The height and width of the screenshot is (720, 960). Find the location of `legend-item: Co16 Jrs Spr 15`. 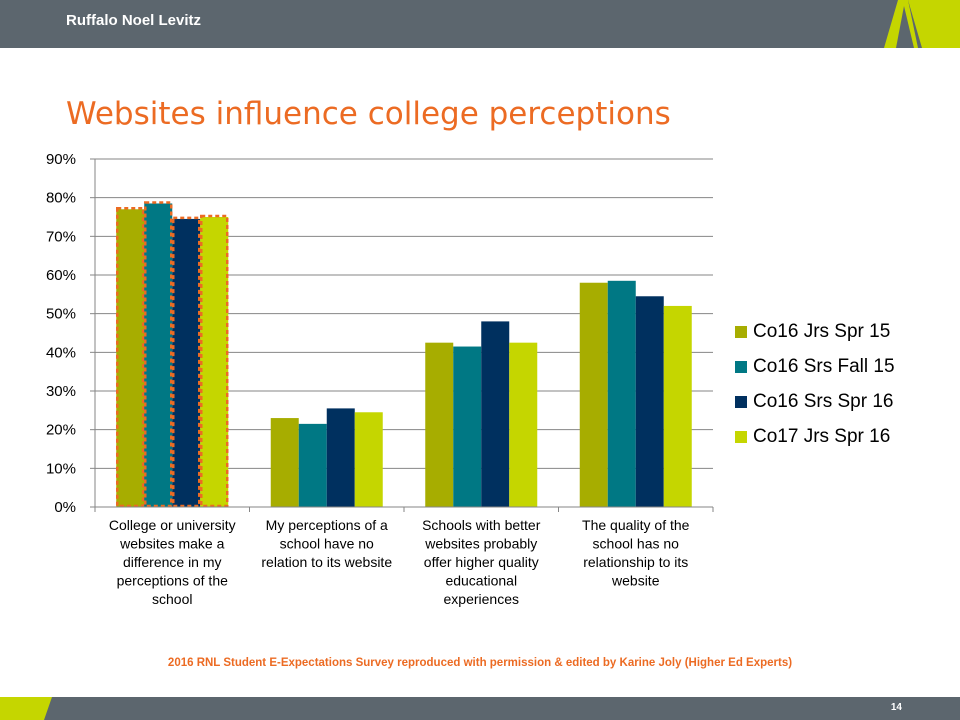

legend-item: Co16 Jrs Spr 15 is located at coordinates (815, 331).